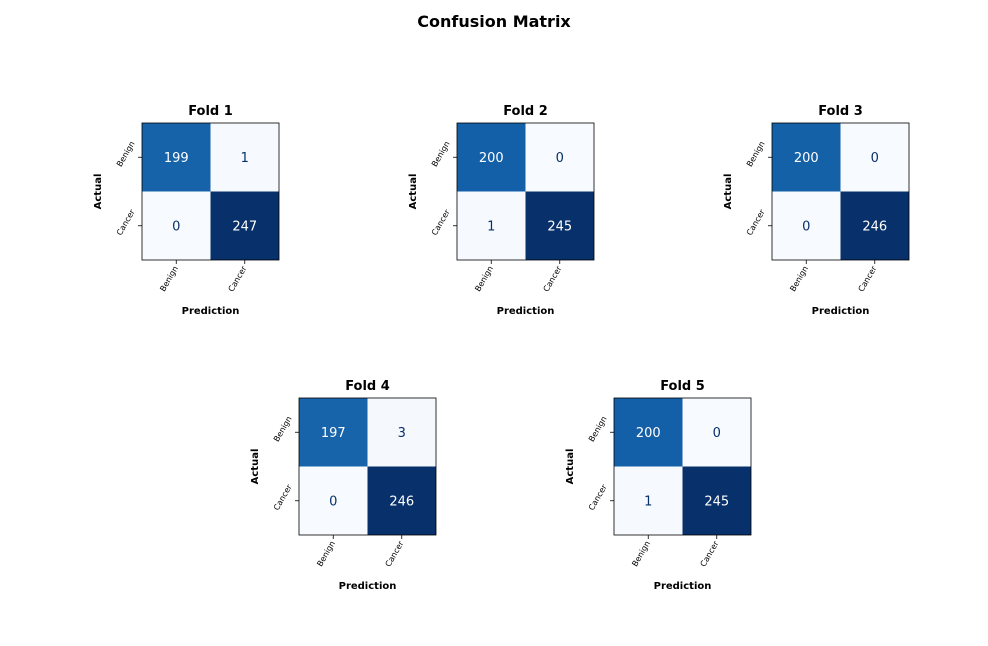  Describe the element at coordinates (840, 111) in the screenshot. I see `panel-title: Fold 3` at that location.